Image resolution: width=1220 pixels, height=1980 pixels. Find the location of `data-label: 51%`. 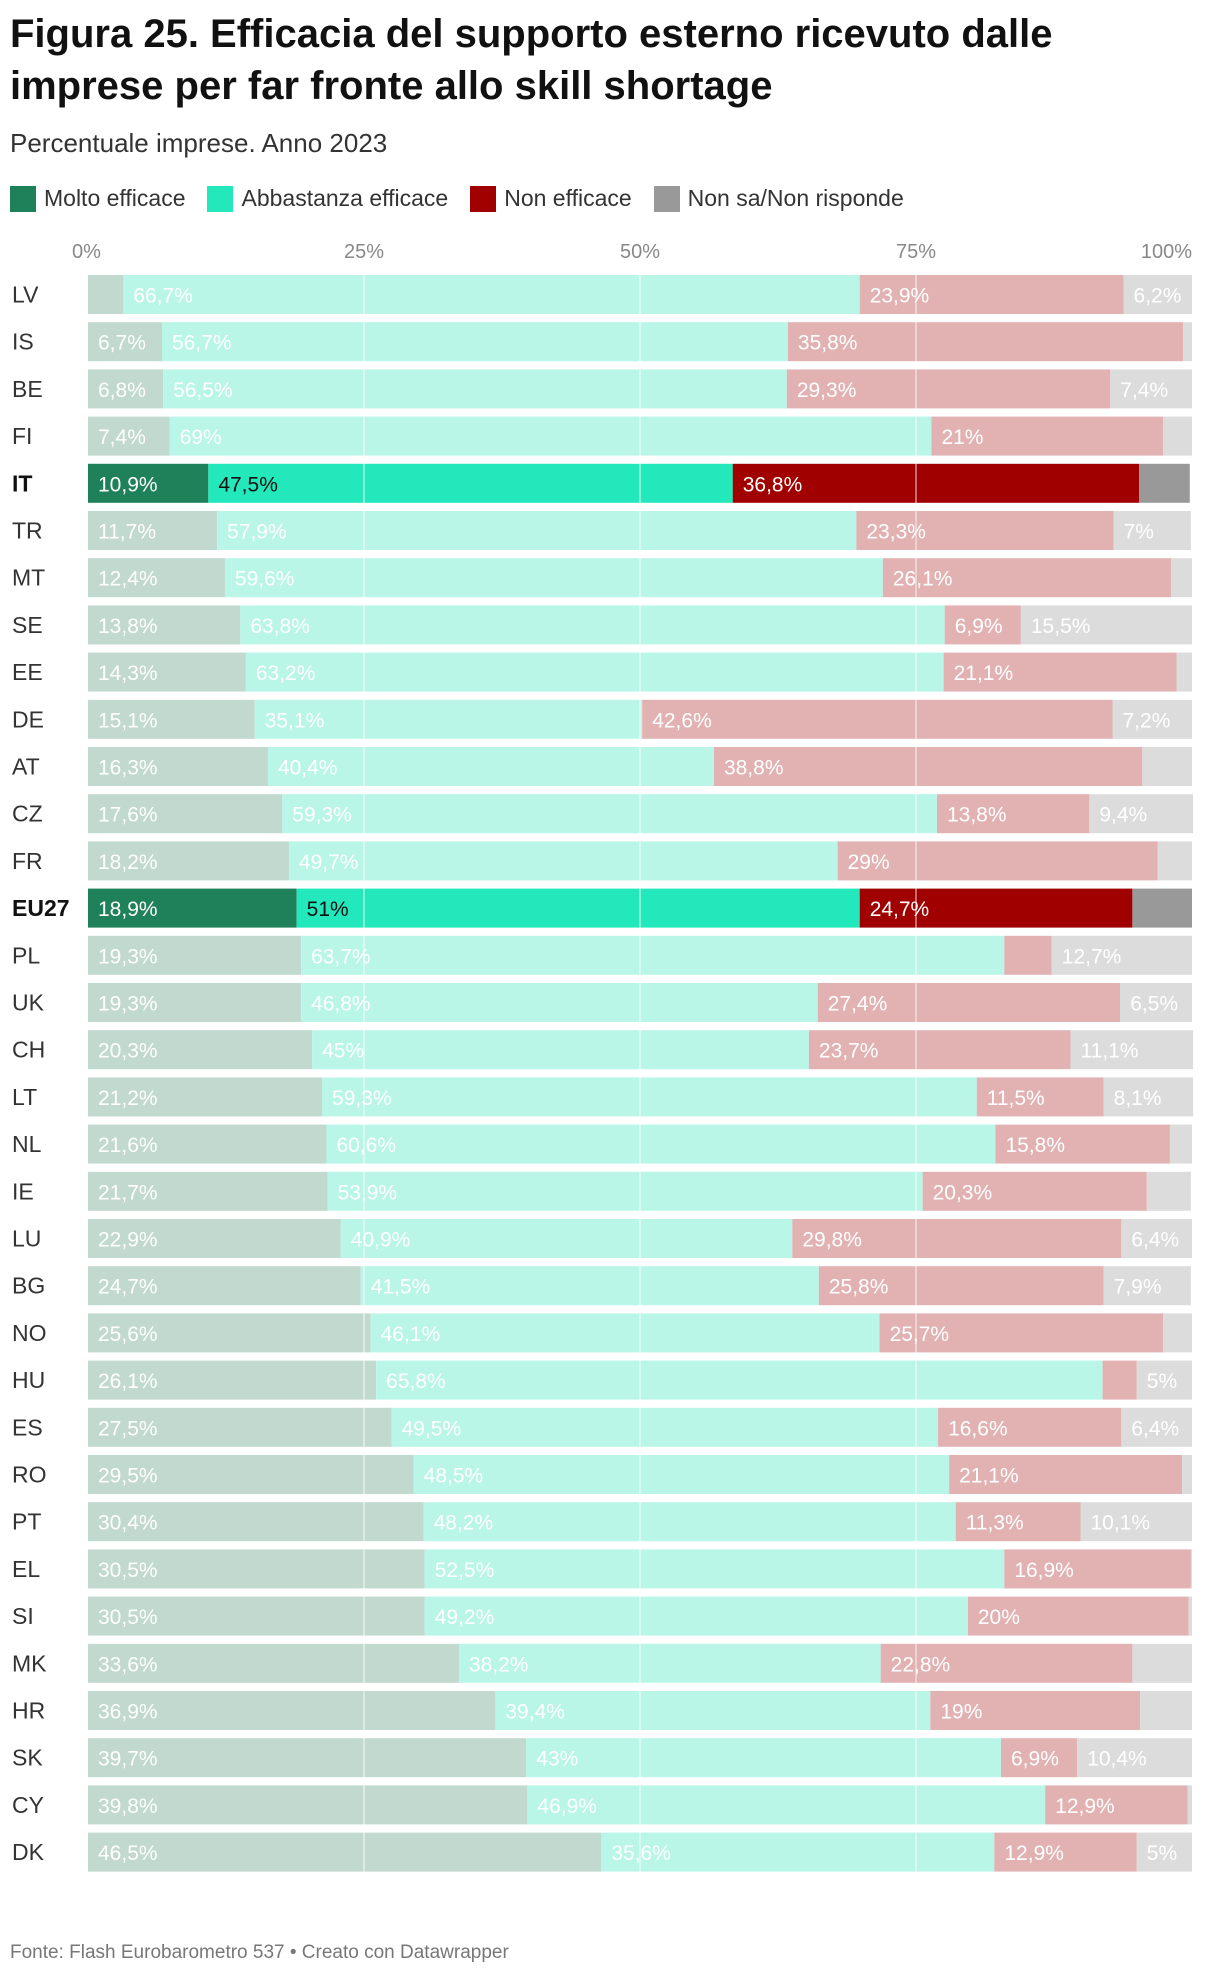

data-label: 51% is located at coordinates (328, 909).